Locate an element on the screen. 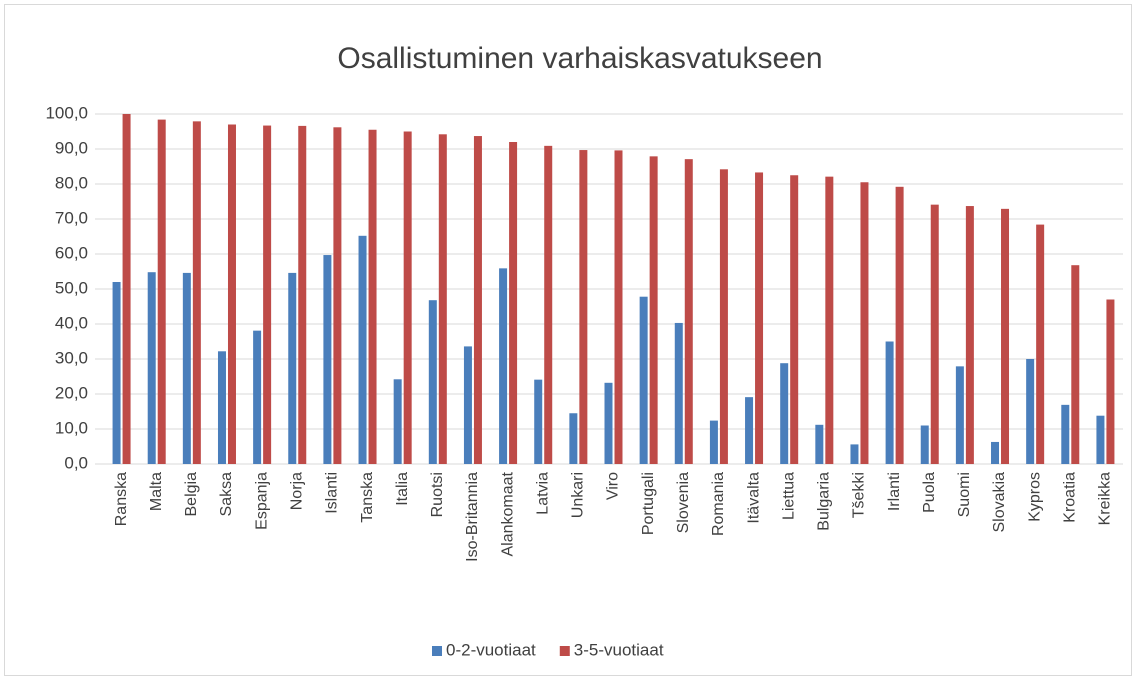 The image size is (1136, 680). x-tick-label: Viro is located at coordinates (613, 486).